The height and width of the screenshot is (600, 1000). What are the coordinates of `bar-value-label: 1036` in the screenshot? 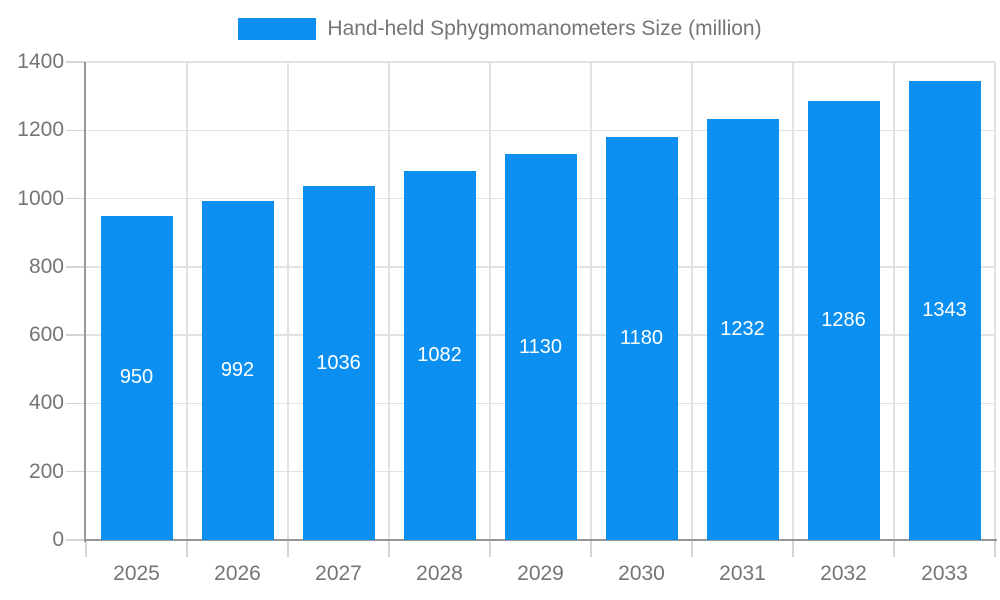 It's located at (338, 362).